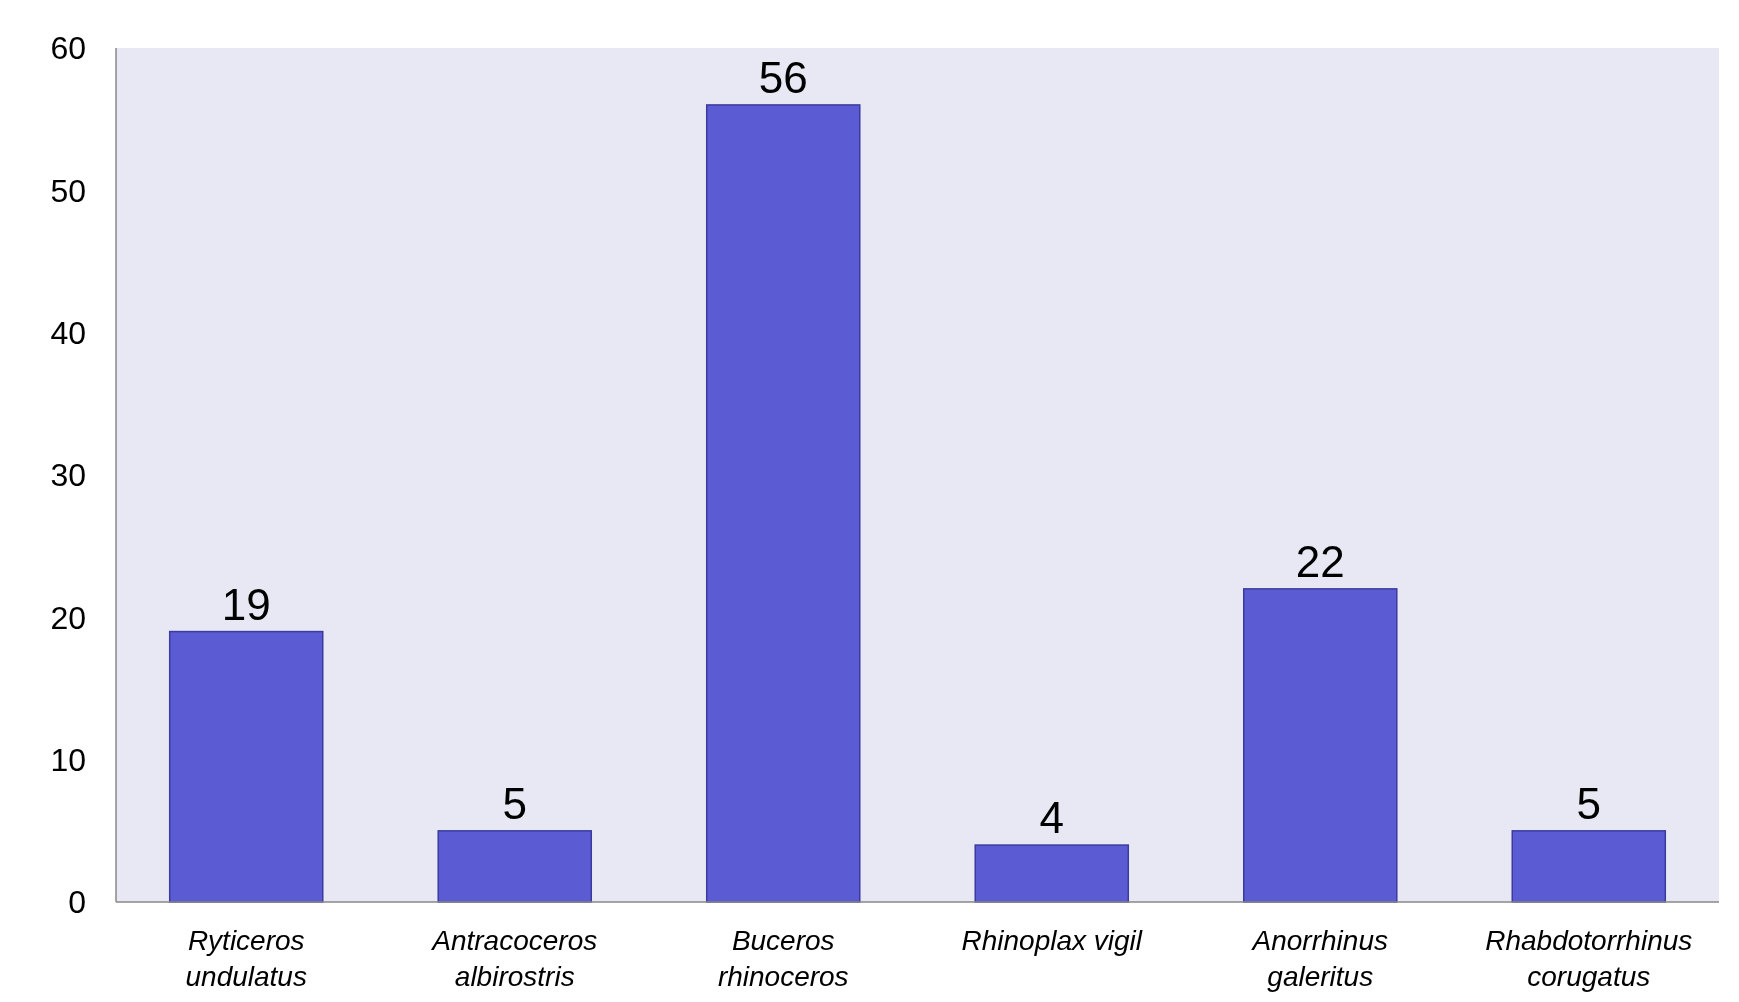 This screenshot has height=1002, width=1739. I want to click on x-tick-label: Ryticeros undulatus, so click(246, 958).